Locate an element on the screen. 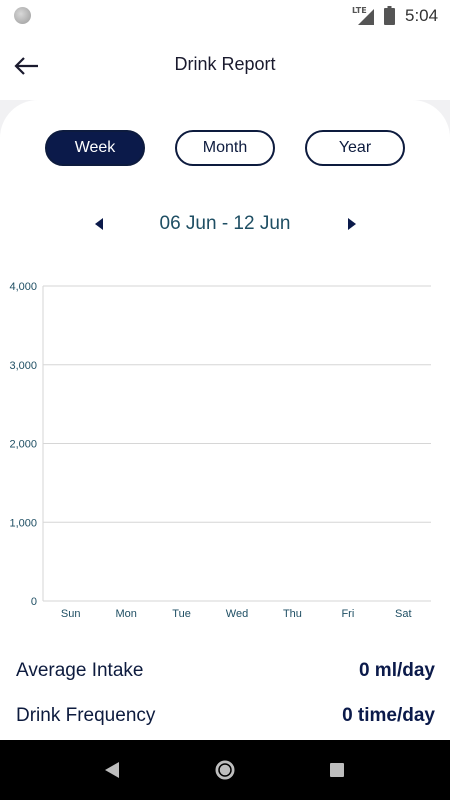 The height and width of the screenshot is (800, 450). y-tick-label: 2,000 is located at coordinates (23, 445).